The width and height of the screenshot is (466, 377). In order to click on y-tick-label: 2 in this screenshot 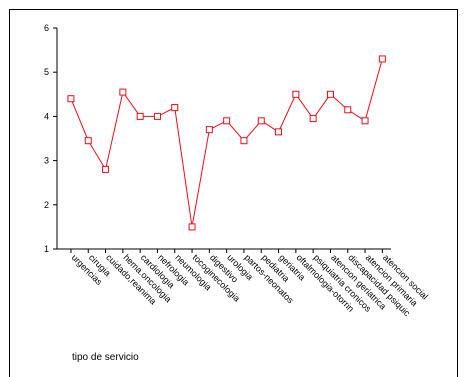, I will do `click(46, 205)`.